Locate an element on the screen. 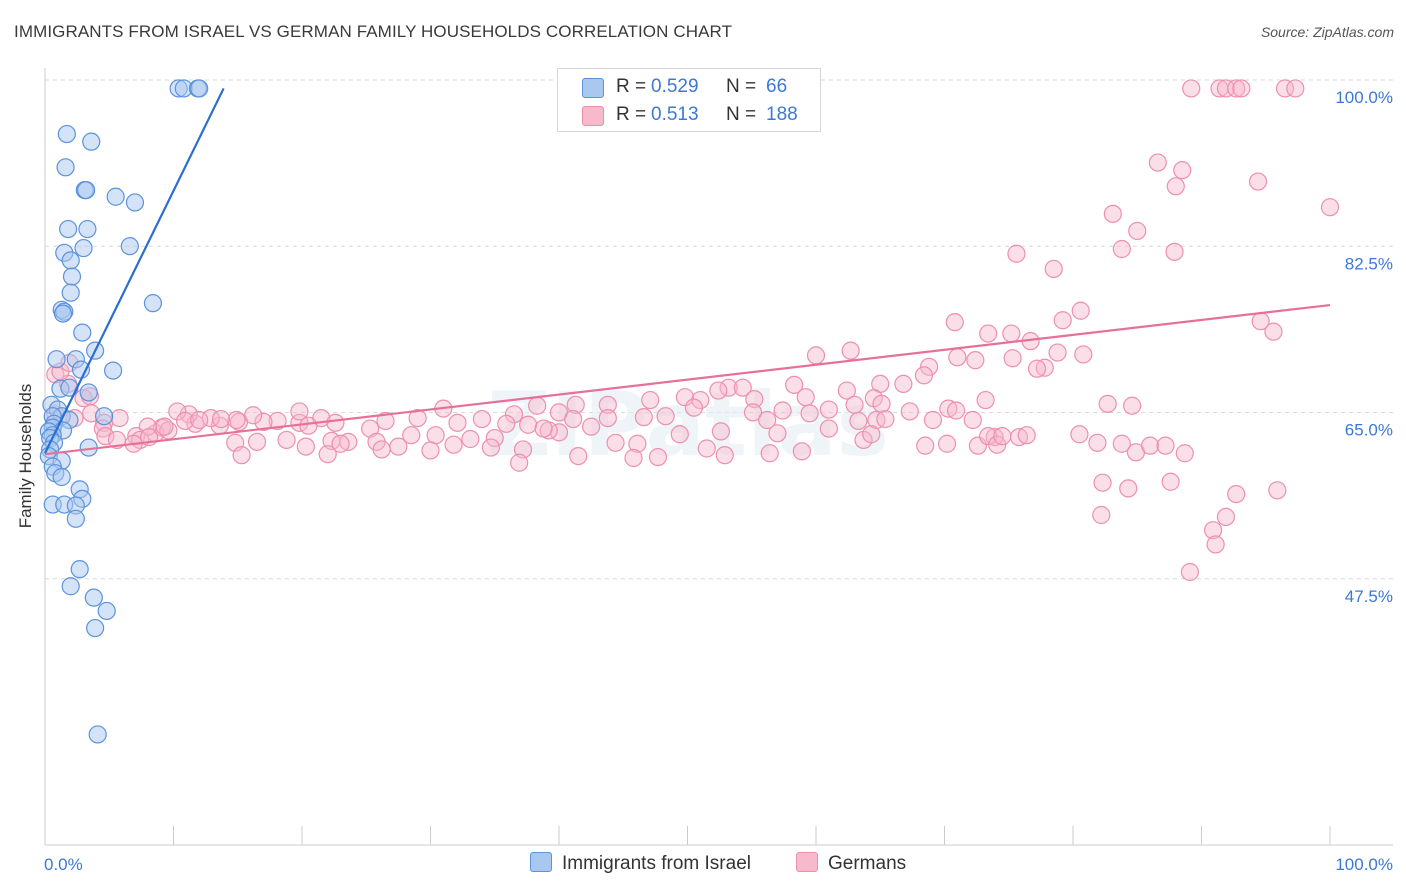 The image size is (1406, 892). israel-n-value: 66 is located at coordinates (777, 86).